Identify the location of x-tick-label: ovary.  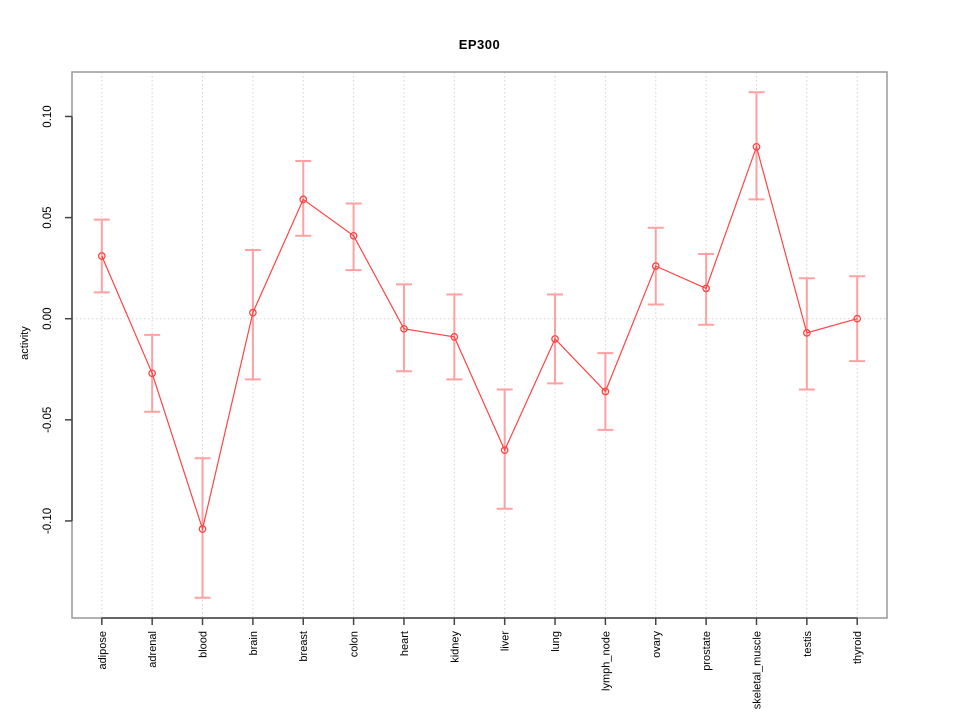
(657, 644).